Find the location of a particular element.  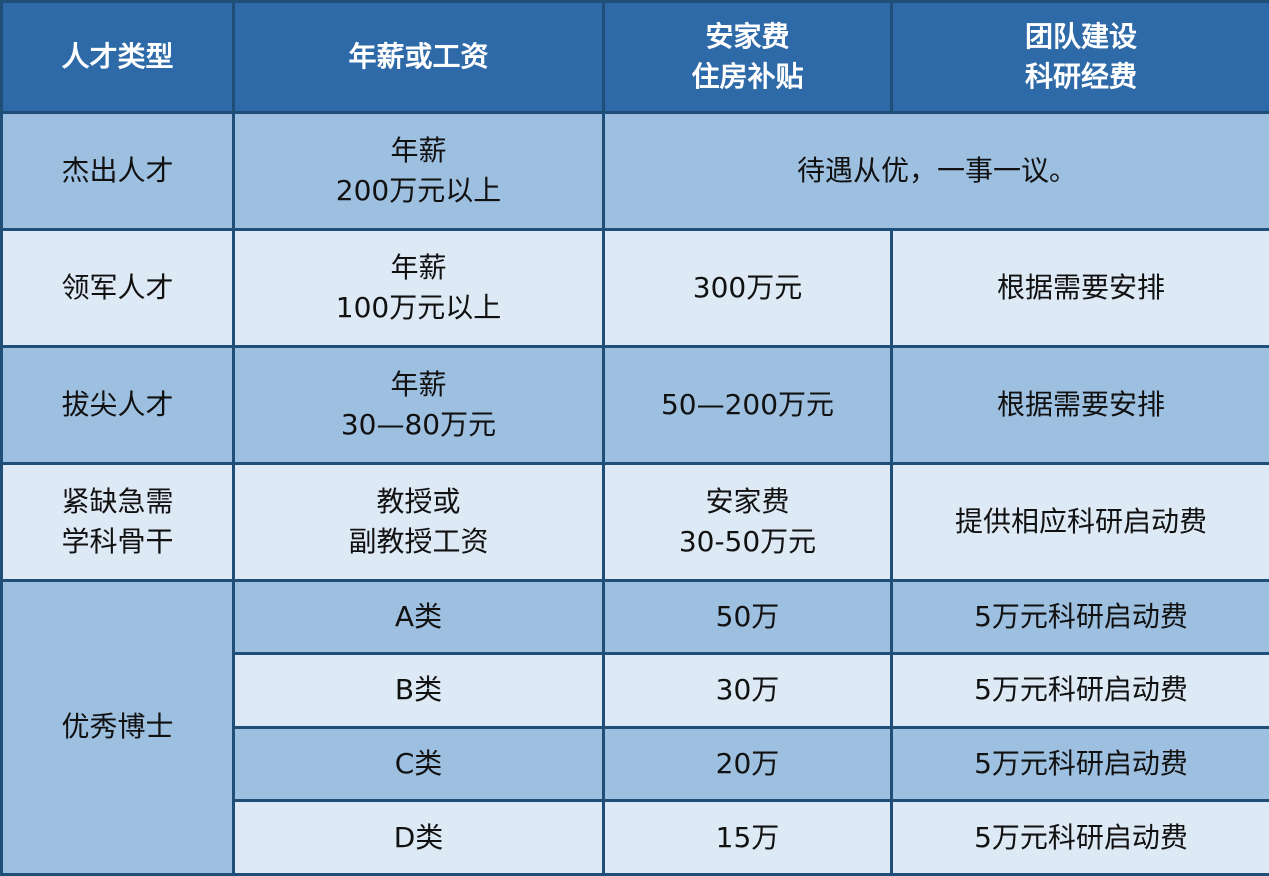

cell-text: 领军人才 is located at coordinates (117, 287).